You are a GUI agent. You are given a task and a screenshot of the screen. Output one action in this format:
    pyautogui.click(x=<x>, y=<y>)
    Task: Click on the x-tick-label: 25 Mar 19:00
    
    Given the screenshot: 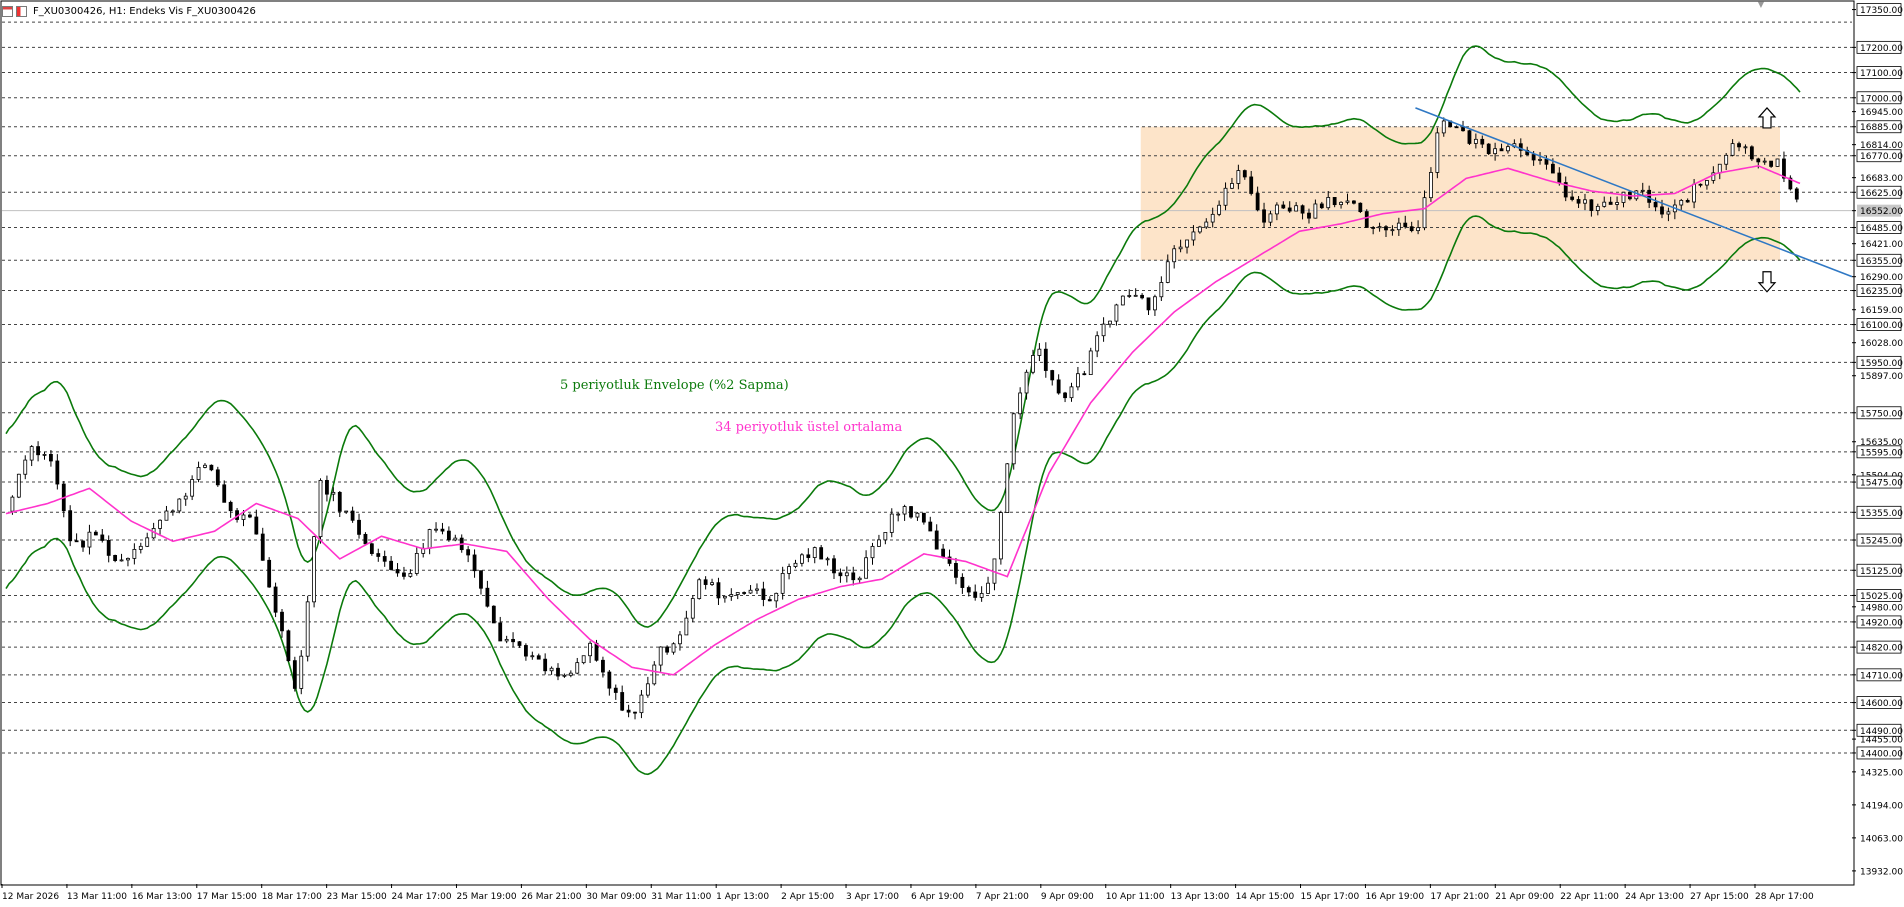 What is the action you would take?
    pyautogui.click(x=486, y=897)
    